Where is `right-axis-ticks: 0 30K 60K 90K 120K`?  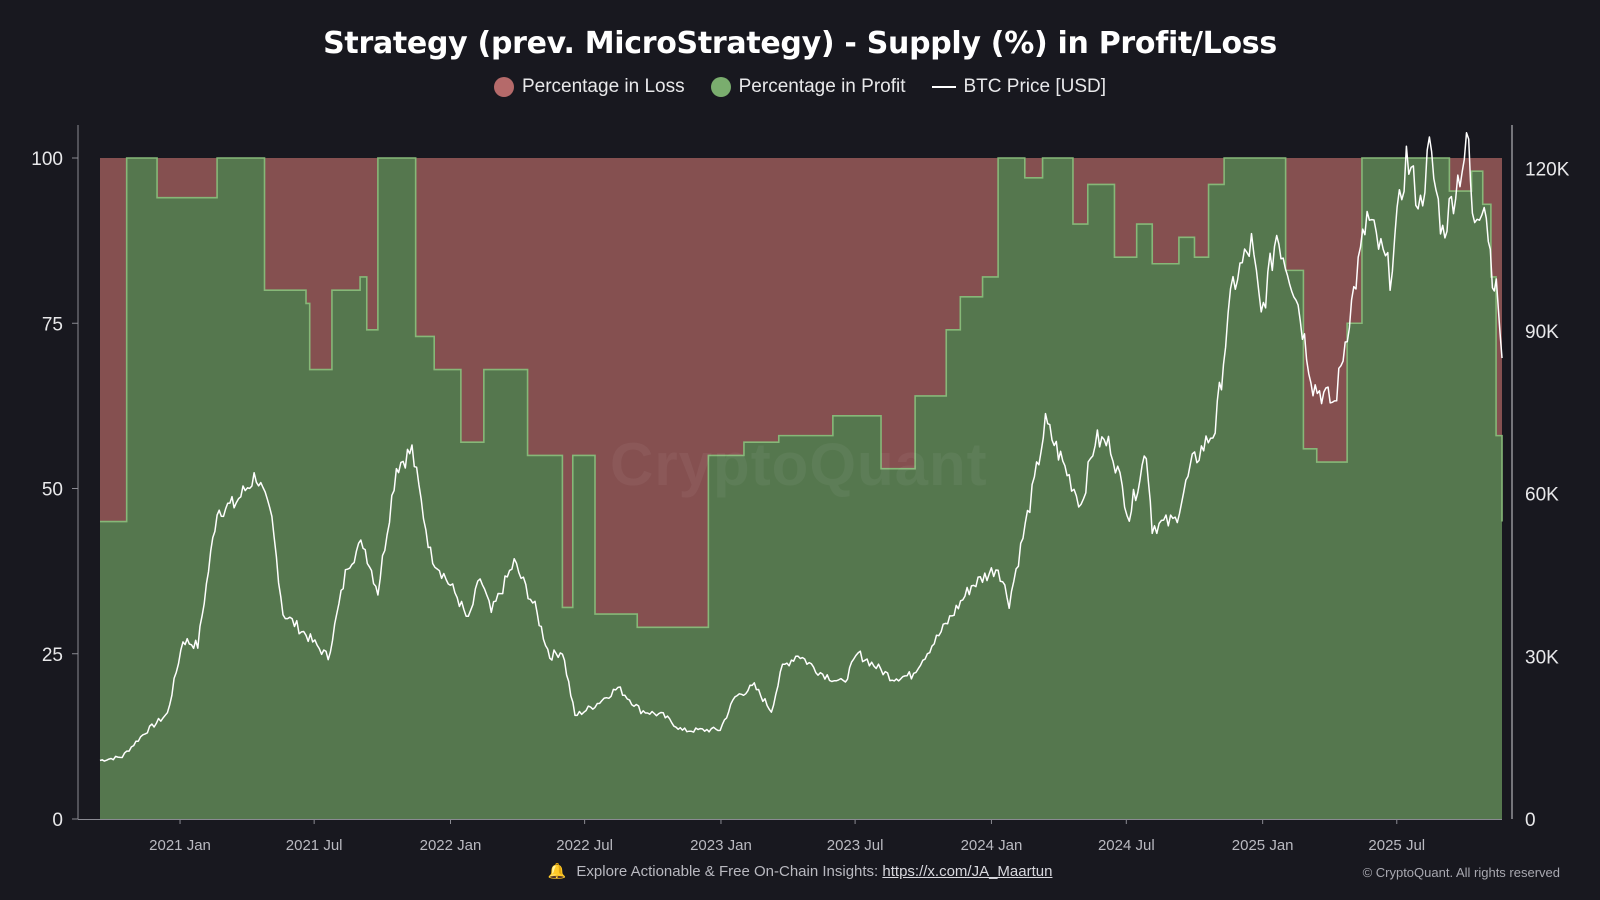 right-axis-ticks: 0 30K 60K 90K 120K is located at coordinates (1547, 495).